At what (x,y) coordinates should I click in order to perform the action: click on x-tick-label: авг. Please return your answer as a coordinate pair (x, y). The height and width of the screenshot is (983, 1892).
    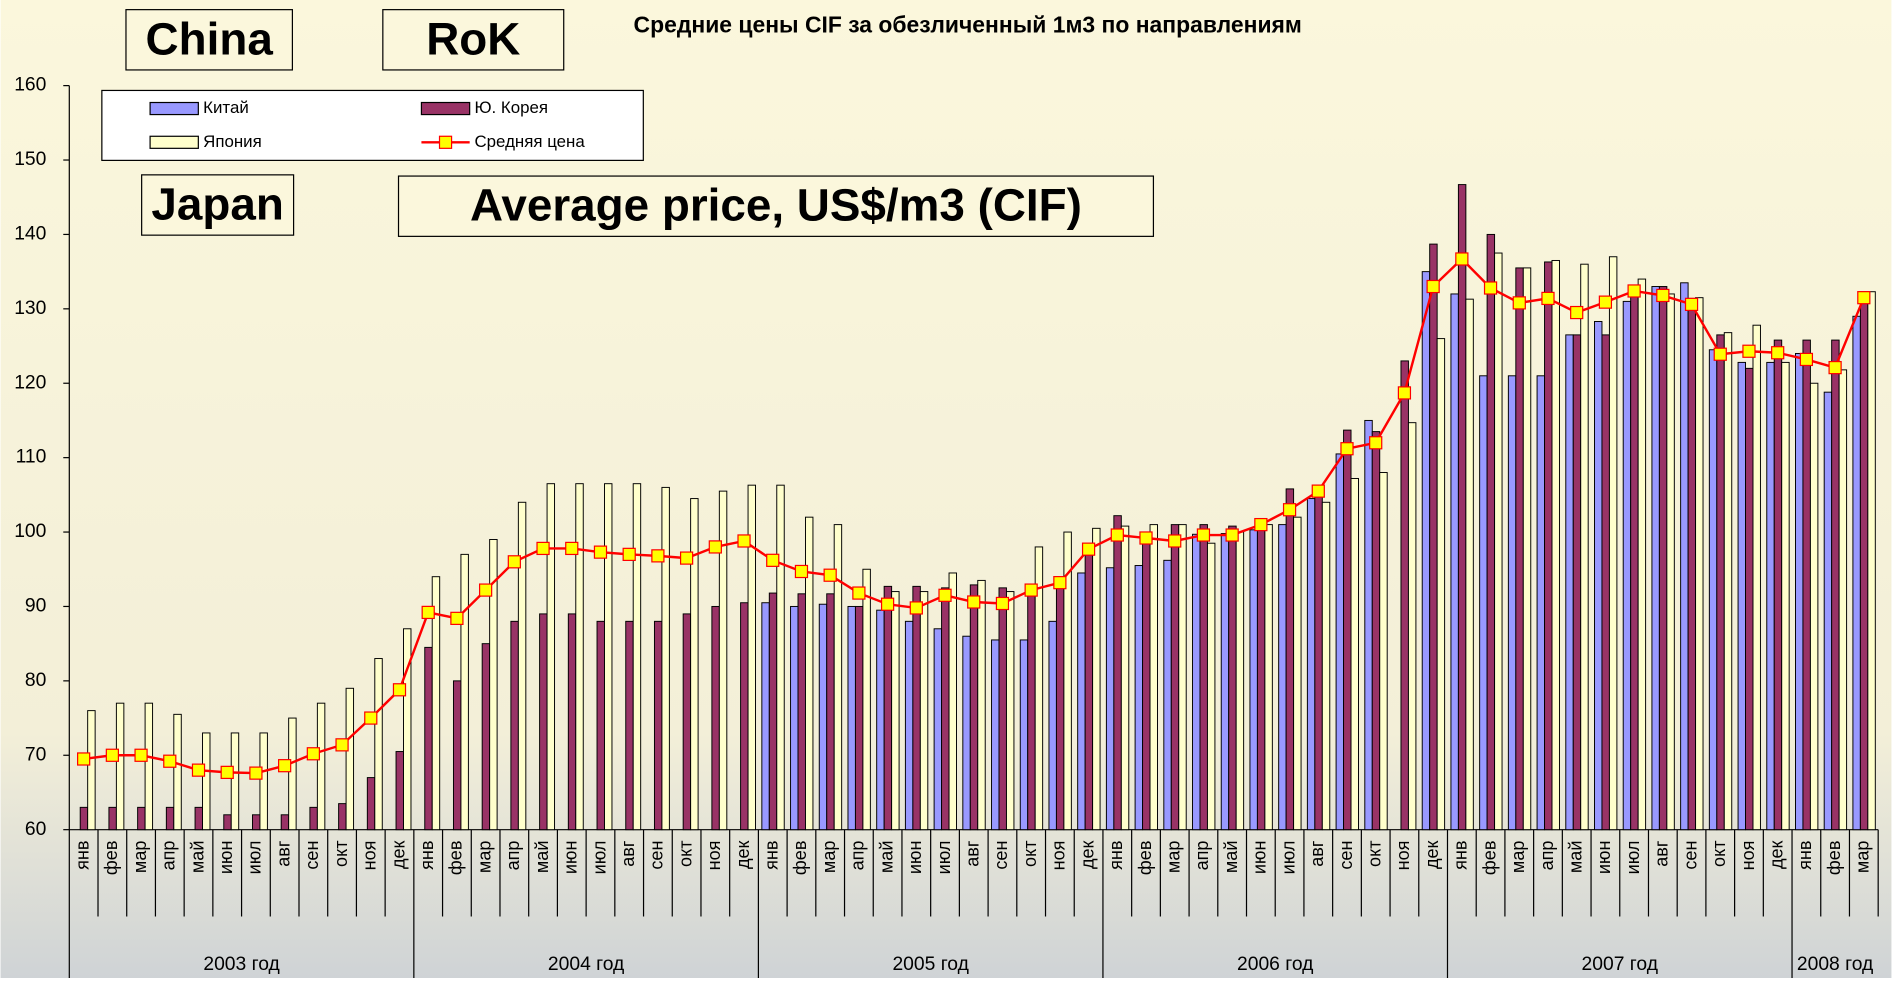
    Looking at the image, I should click on (628, 853).